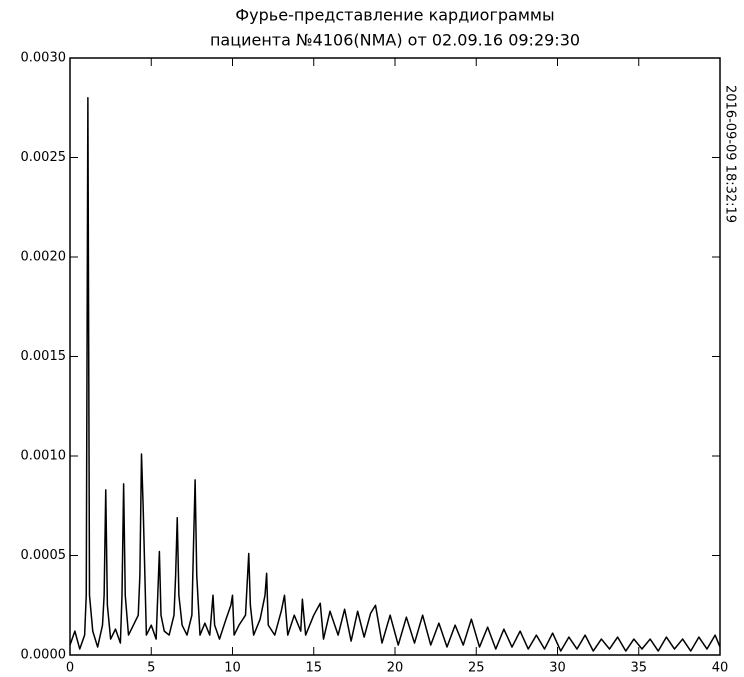 The image size is (744, 677). What do you see at coordinates (70, 668) in the screenshot?
I see `x-tick-label: 0` at bounding box center [70, 668].